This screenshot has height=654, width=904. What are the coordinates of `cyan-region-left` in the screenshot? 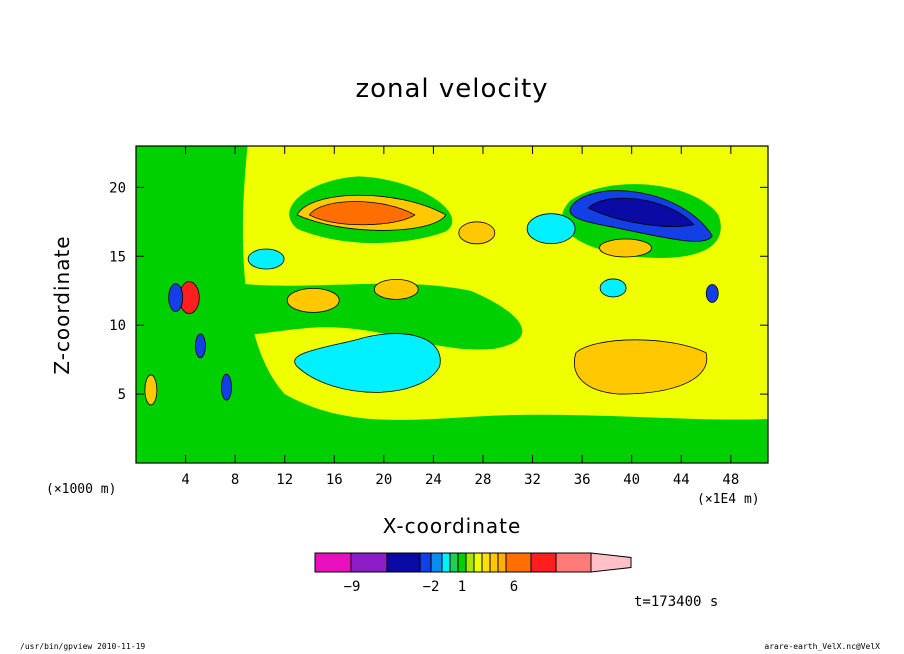 It's located at (266, 259).